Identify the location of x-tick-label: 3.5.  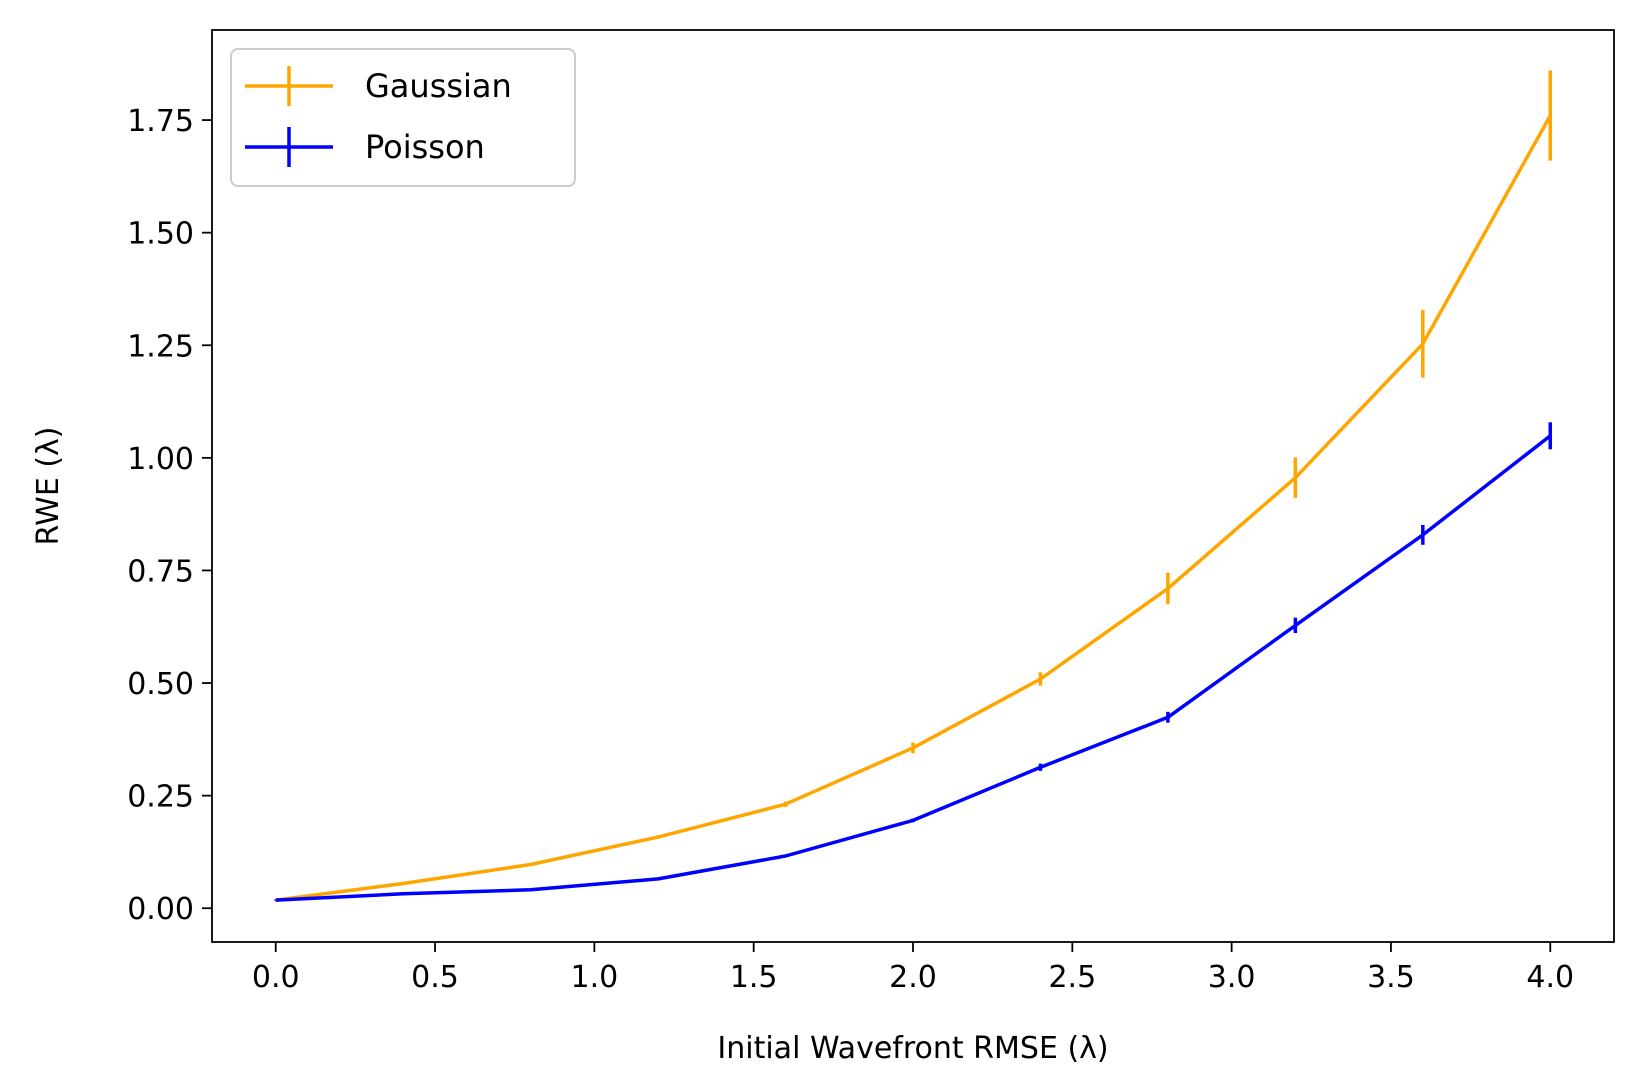
(1391, 977).